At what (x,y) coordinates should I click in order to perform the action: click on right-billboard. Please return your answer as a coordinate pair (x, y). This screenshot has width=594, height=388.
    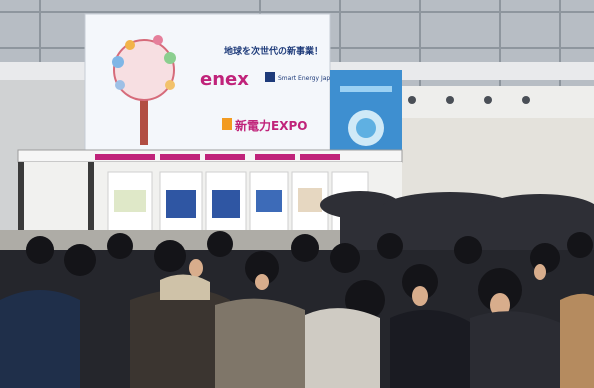
    Looking at the image, I should click on (366, 116).